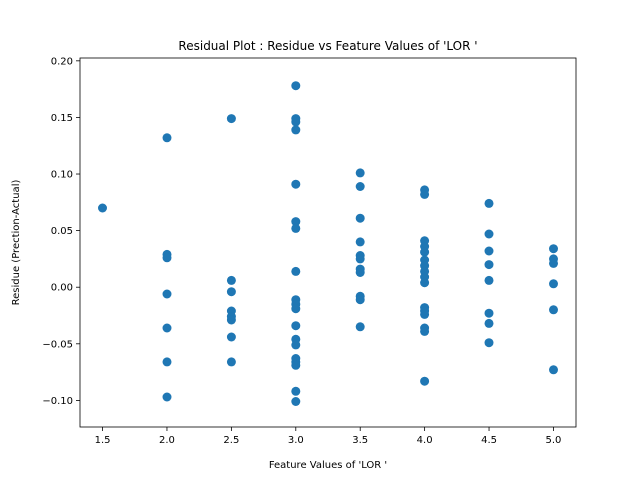  Describe the element at coordinates (62, 118) in the screenshot. I see `y-tick-label: 0.15` at that location.